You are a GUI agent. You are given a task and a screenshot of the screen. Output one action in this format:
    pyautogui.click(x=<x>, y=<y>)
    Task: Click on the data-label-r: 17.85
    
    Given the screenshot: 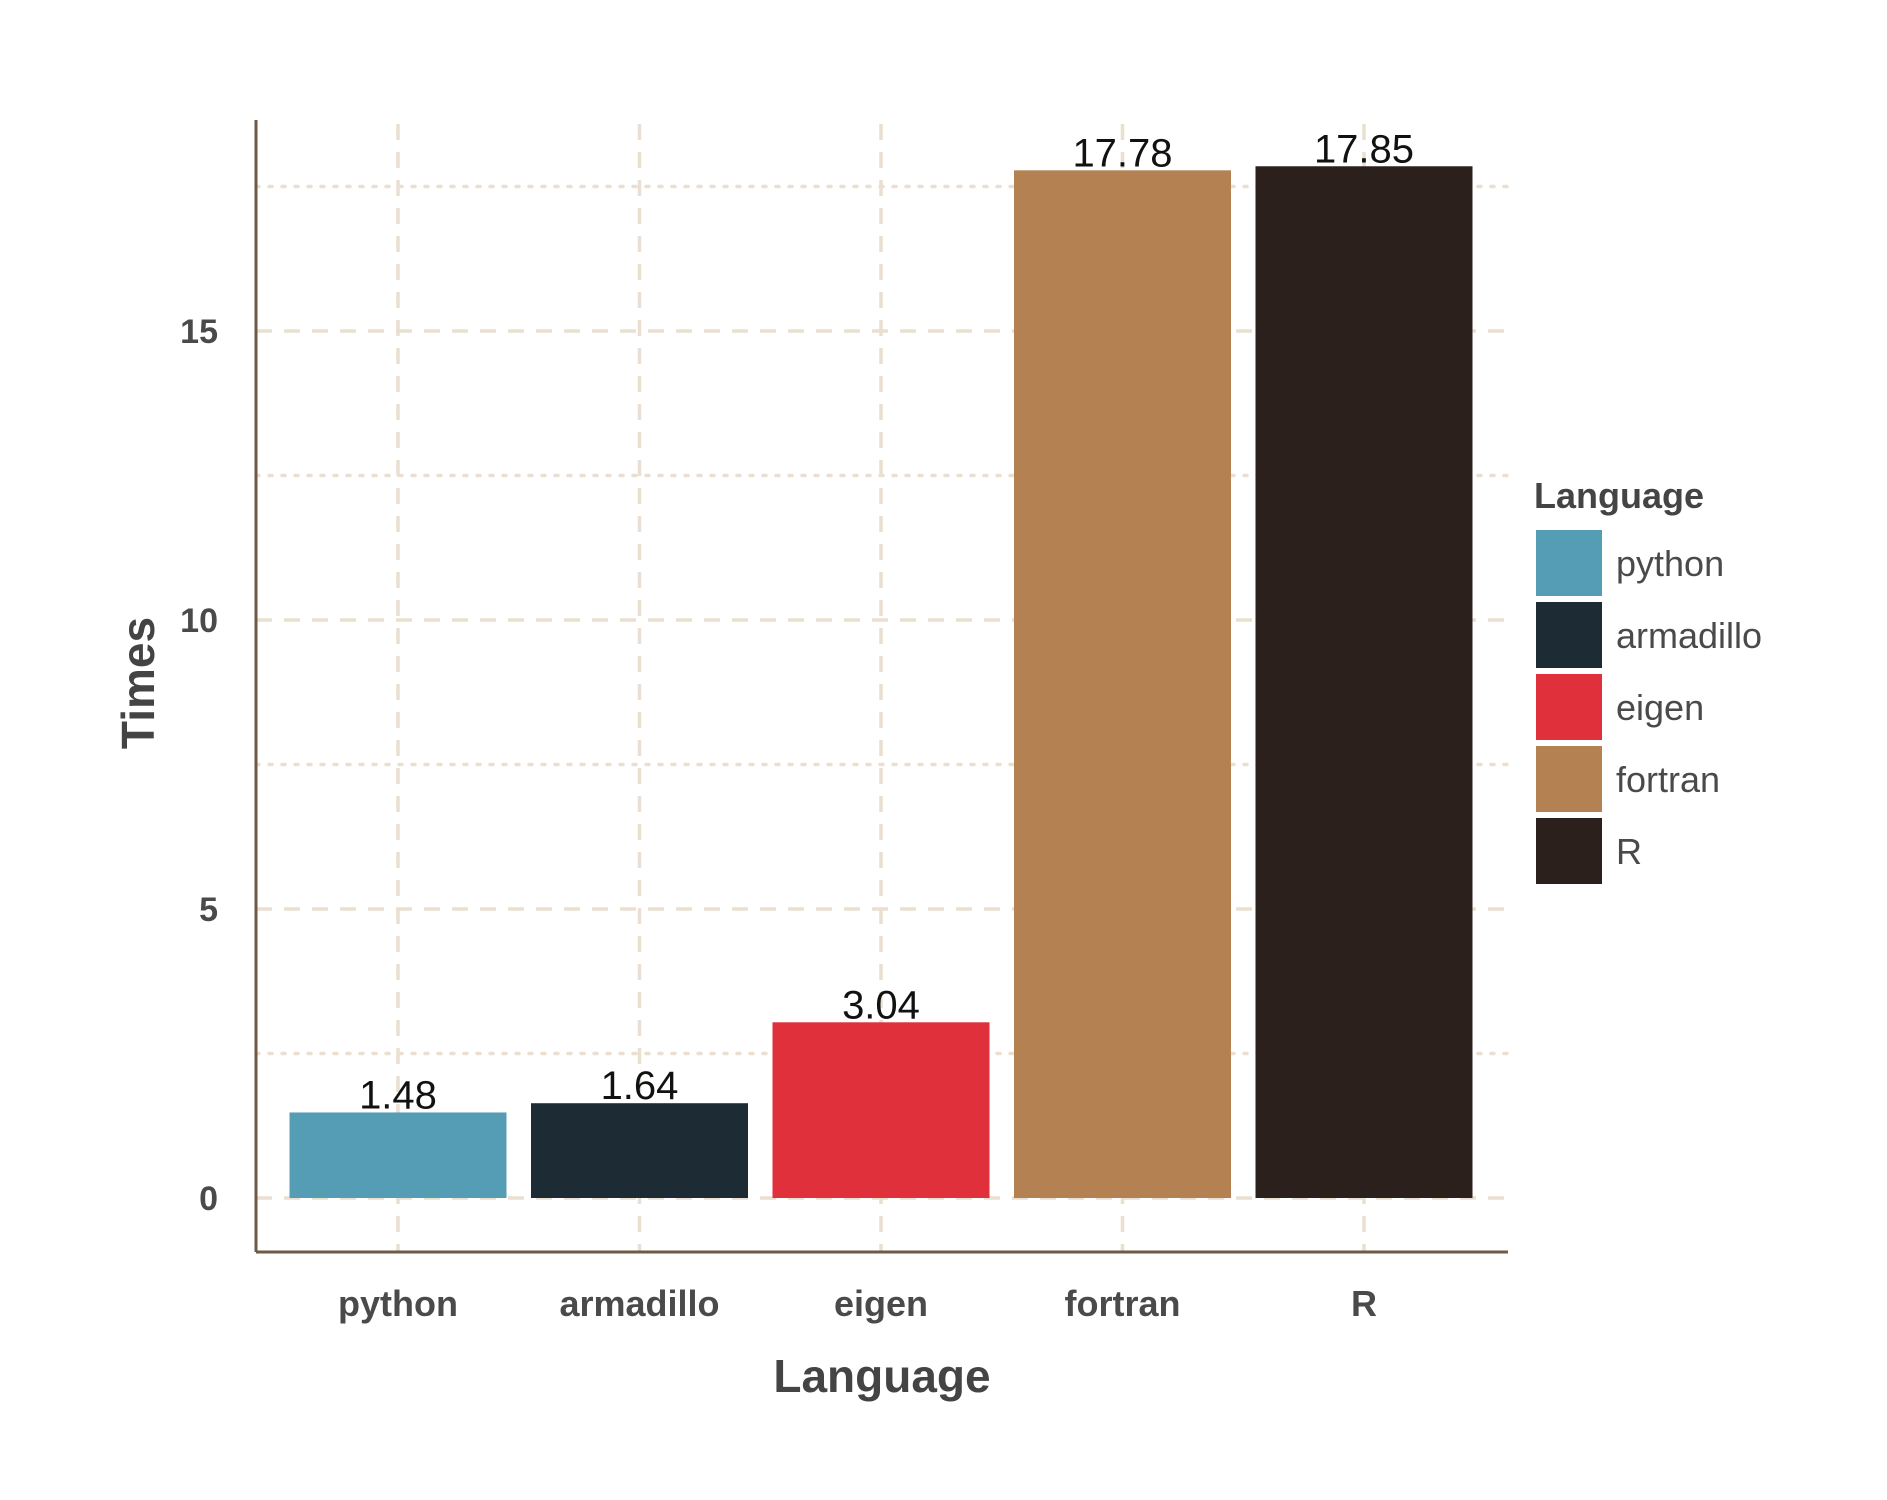 What is the action you would take?
    pyautogui.click(x=1364, y=149)
    